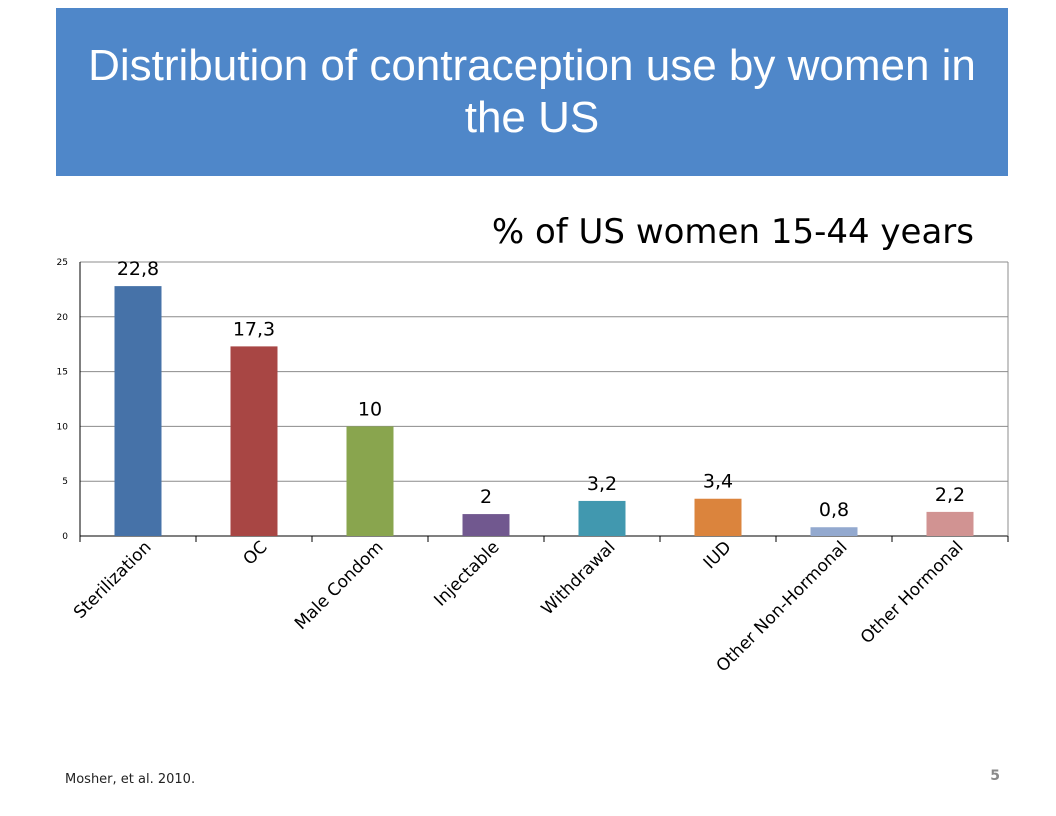 The image size is (1056, 816). I want to click on x-tick-label: Male Condom, so click(339, 585).